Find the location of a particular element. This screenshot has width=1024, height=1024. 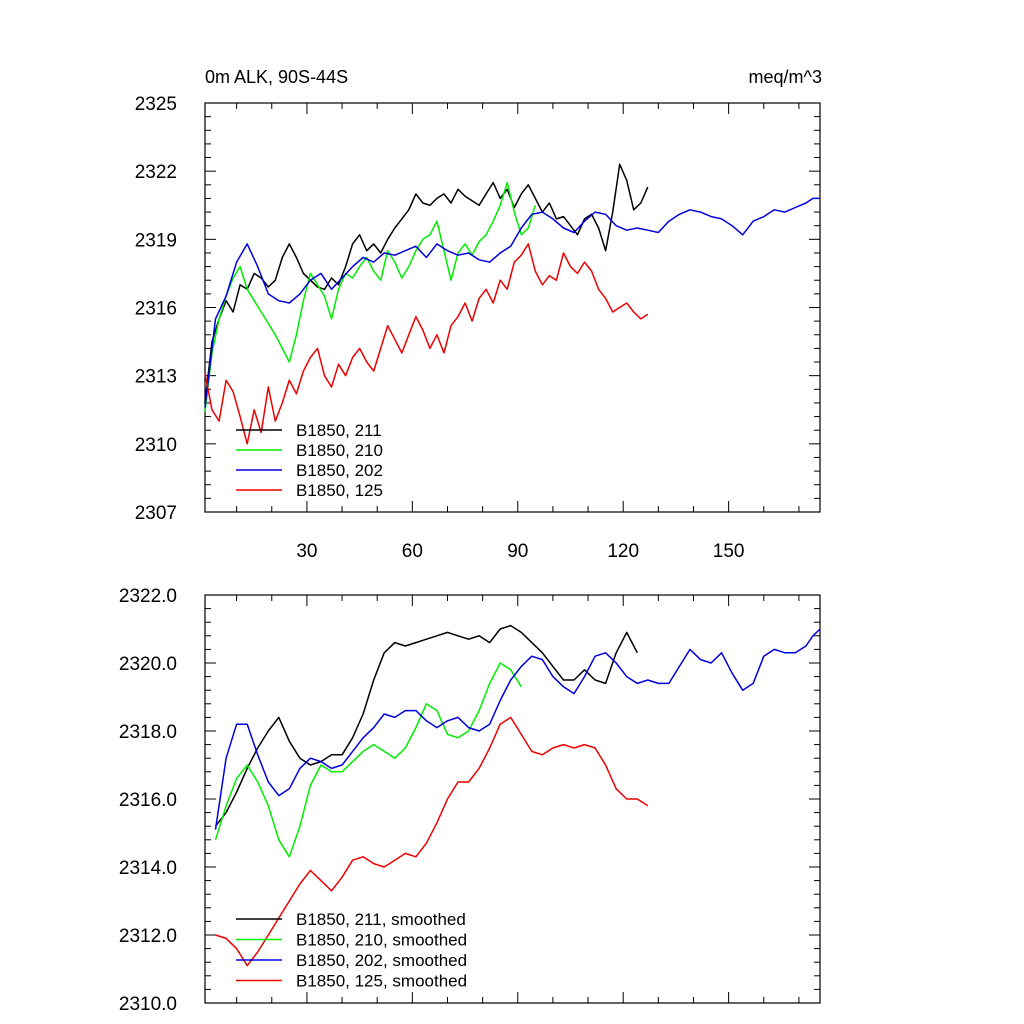

y-tick-label: 2320.0 is located at coordinates (148, 664).